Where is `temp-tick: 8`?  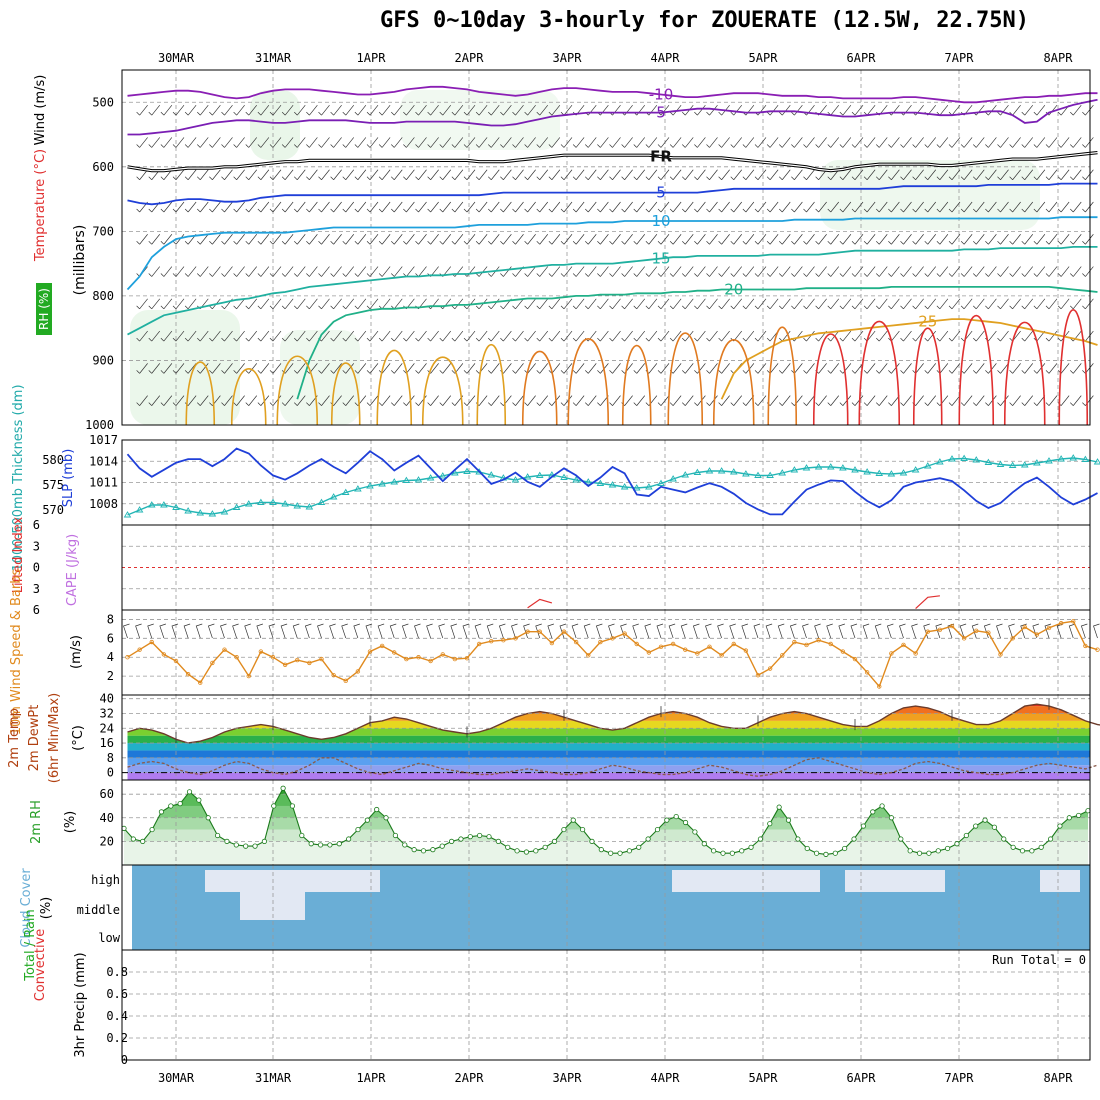
temp-tick: 8 is located at coordinates (110, 758).